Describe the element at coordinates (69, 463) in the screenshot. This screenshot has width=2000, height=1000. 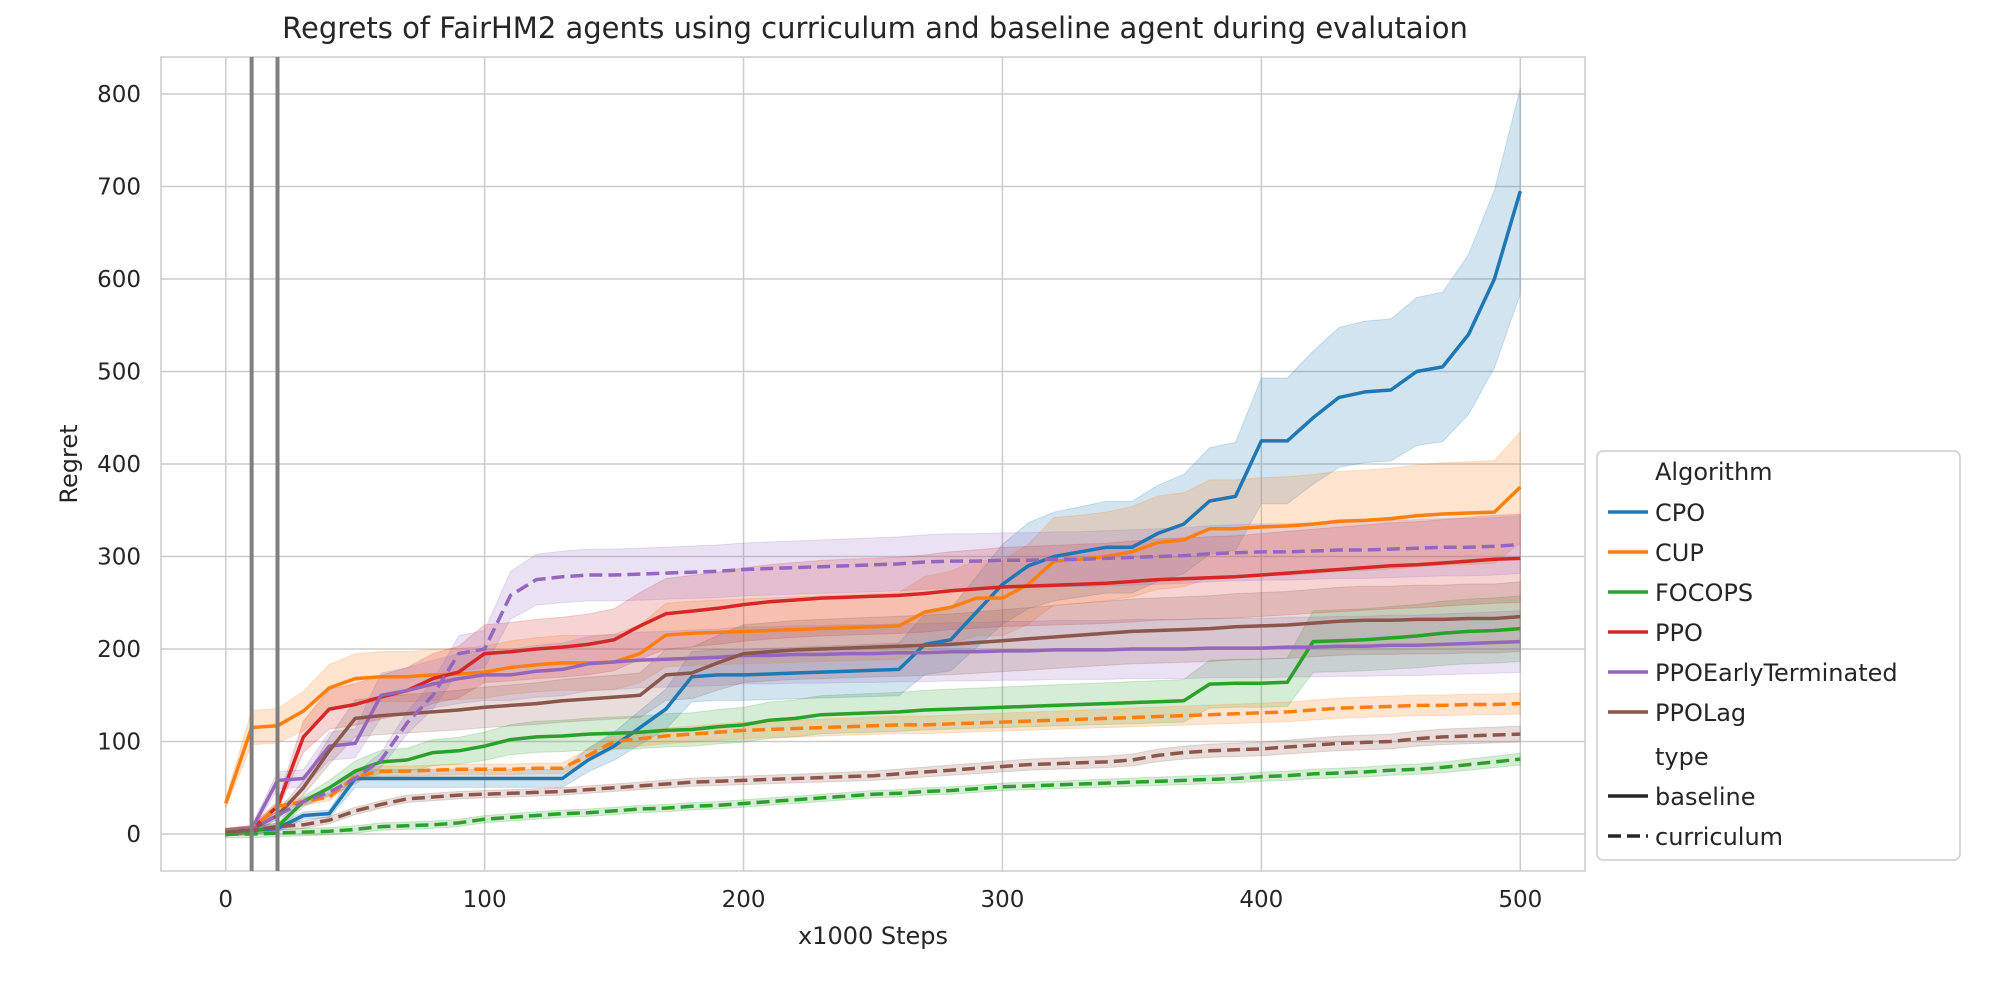
I see `y-axis-label: Regret` at that location.